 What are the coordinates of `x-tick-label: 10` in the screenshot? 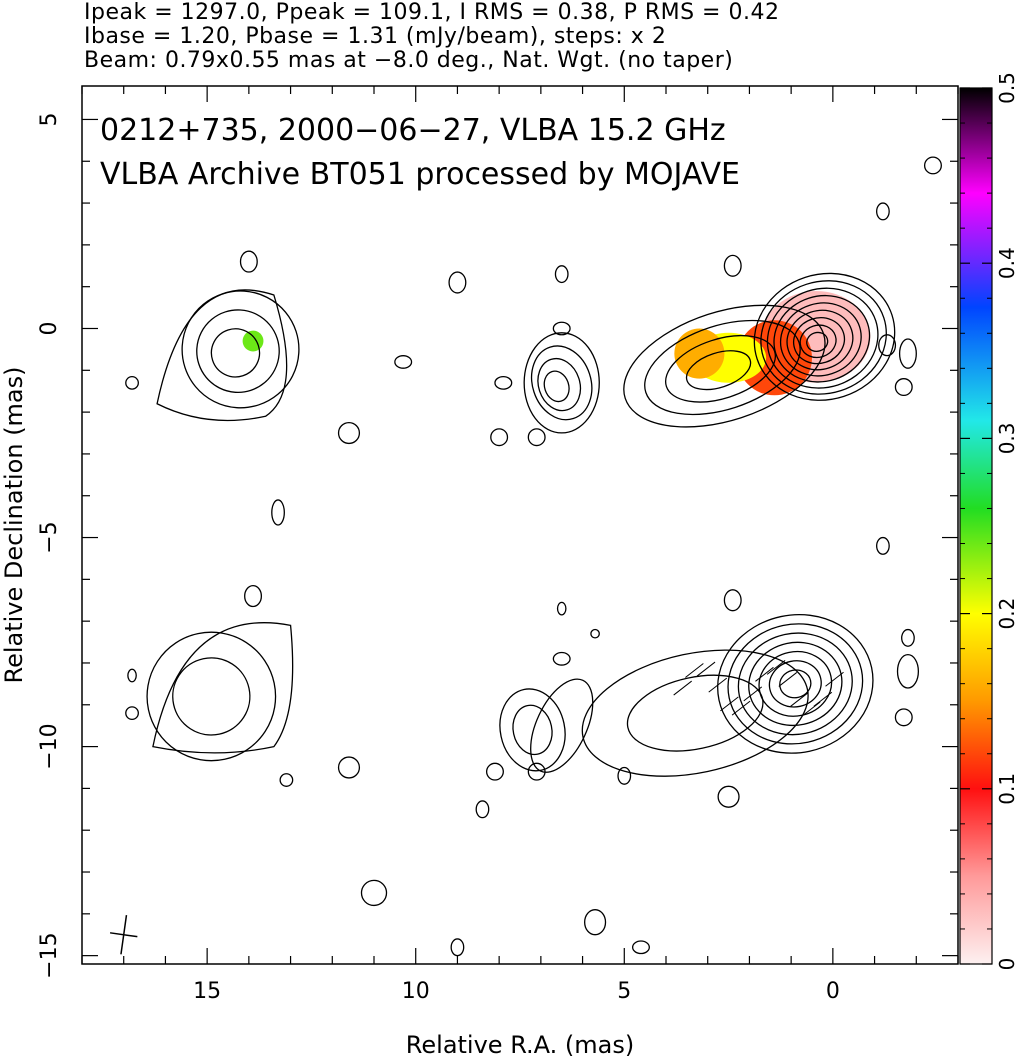 It's located at (416, 991).